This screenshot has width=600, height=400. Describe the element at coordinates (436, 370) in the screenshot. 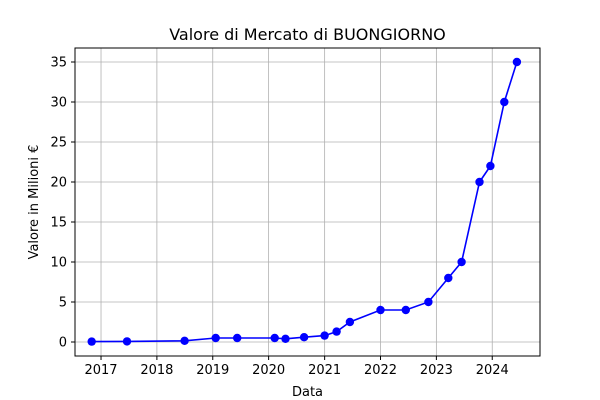

I see `x-tick-label: 2023` at that location.